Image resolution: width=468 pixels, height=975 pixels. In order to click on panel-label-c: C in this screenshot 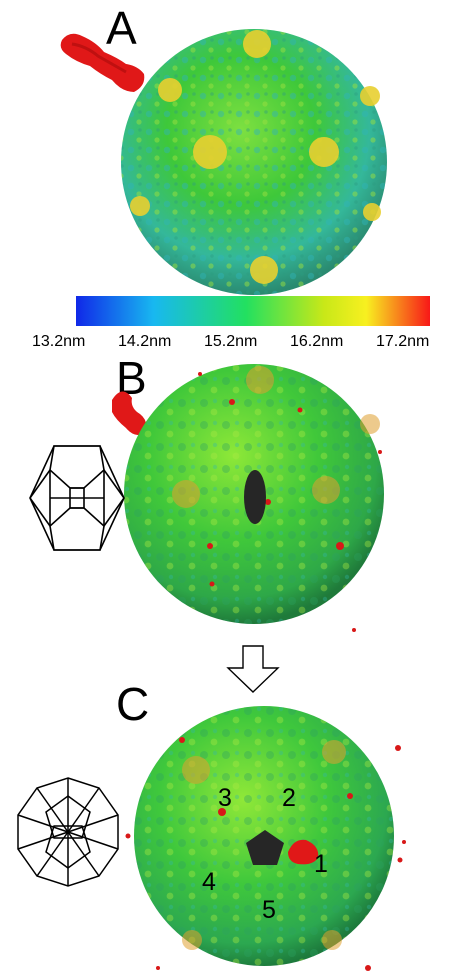, I will do `click(132, 704)`.